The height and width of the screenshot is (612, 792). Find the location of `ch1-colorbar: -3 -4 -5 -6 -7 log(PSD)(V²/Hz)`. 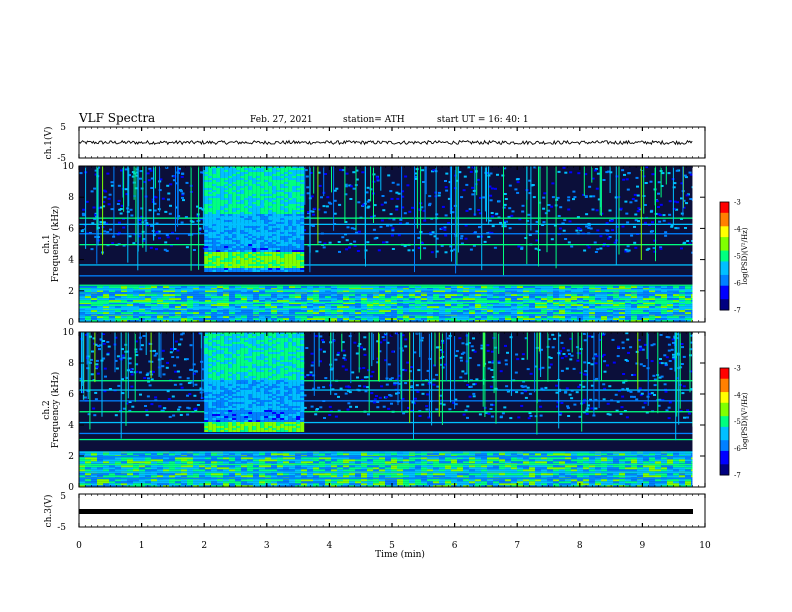

ch1-colorbar: -3 -4 -5 -6 -7 log(PSD)(V²/Hz) is located at coordinates (734, 257).